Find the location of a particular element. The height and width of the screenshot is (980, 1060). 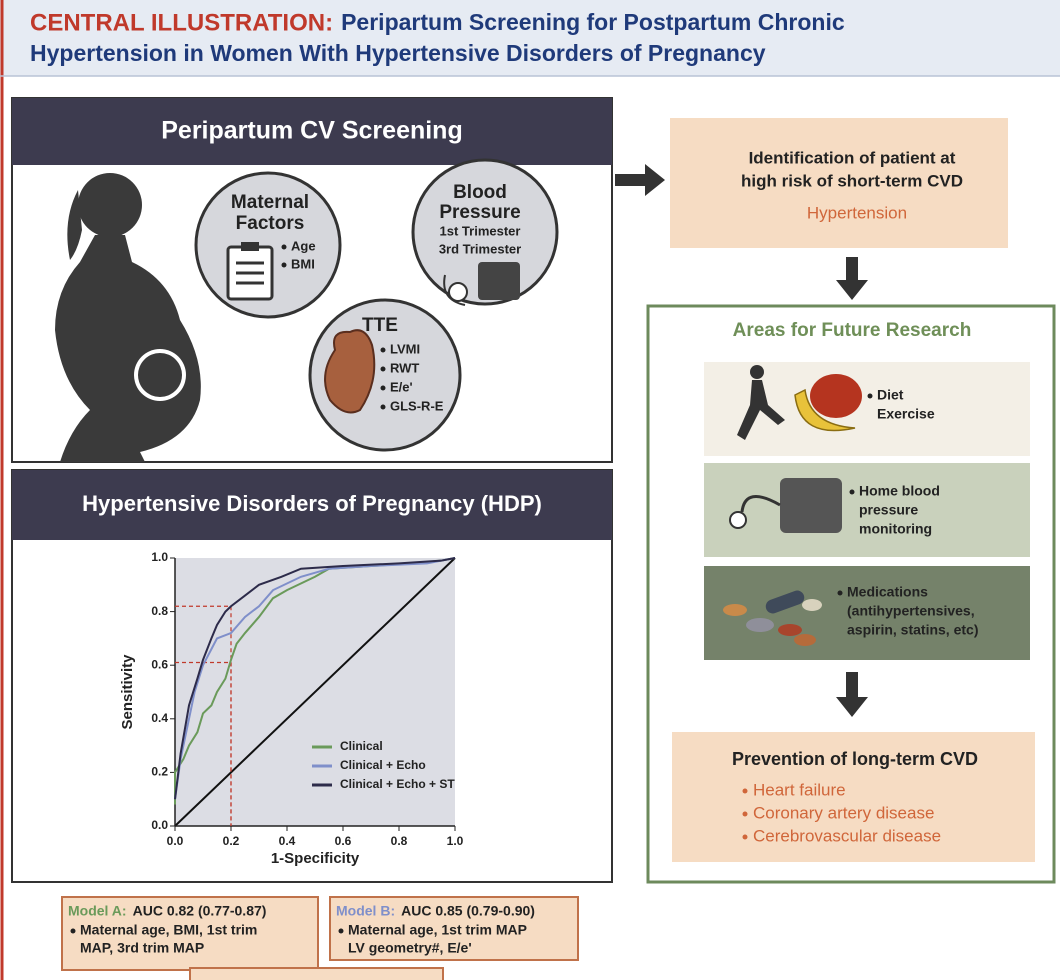

fetus is located at coordinates (160, 375).